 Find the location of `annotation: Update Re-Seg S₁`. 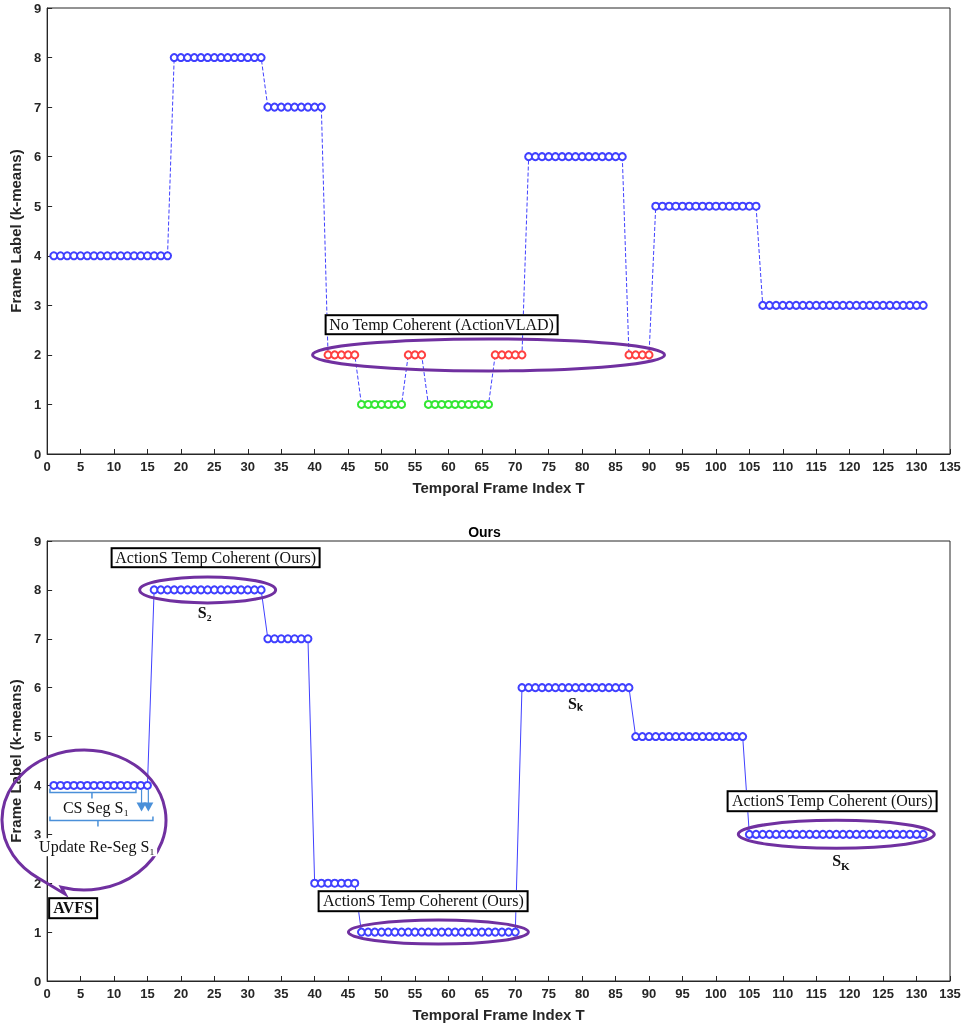

annotation: Update Re-Seg S₁ is located at coordinates (97, 847).